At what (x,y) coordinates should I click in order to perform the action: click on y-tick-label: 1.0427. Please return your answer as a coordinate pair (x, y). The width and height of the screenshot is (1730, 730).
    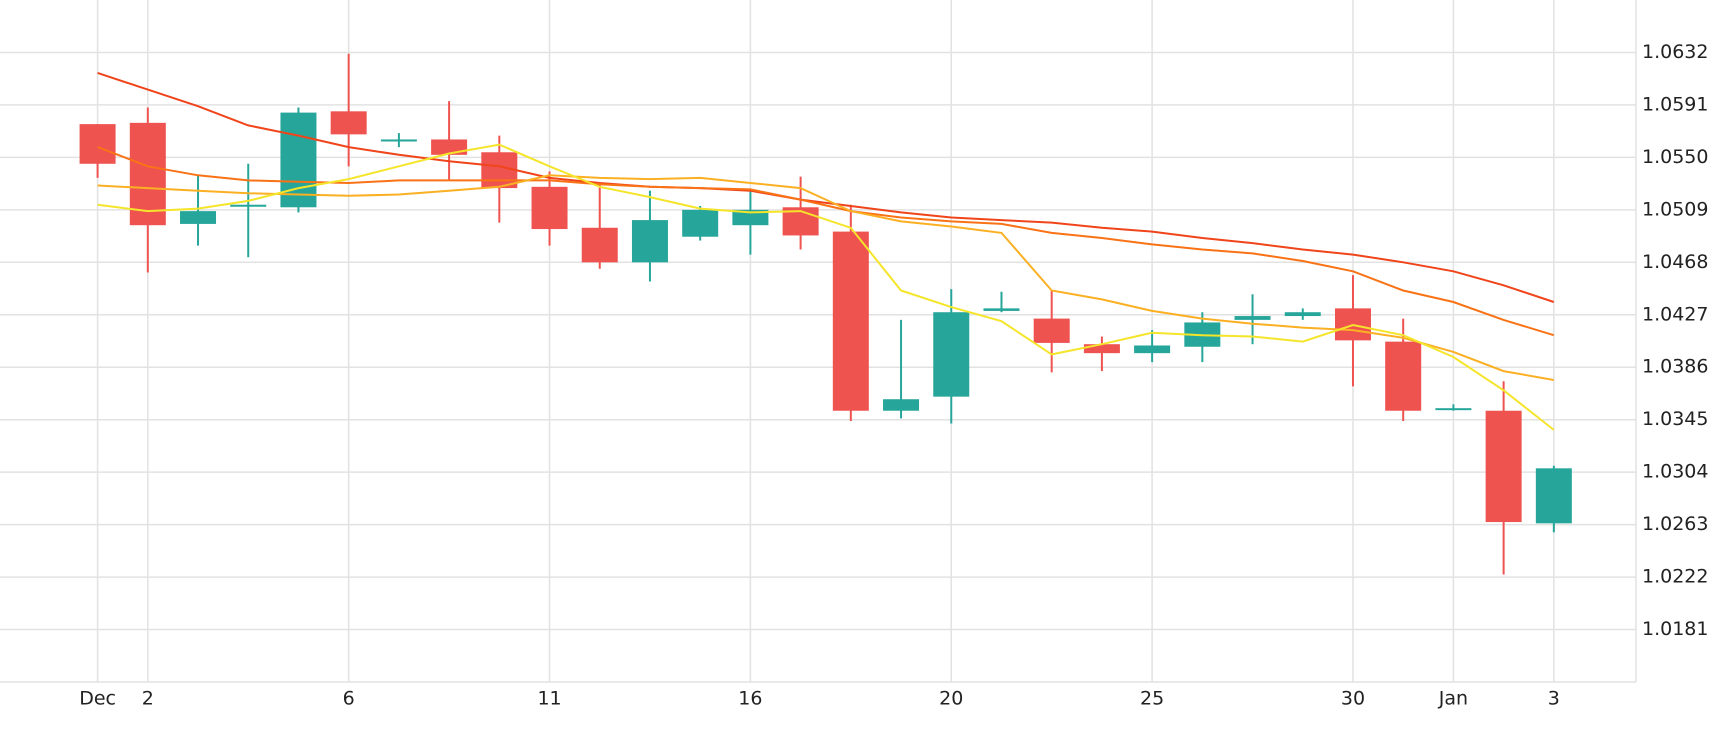
    Looking at the image, I should click on (1675, 314).